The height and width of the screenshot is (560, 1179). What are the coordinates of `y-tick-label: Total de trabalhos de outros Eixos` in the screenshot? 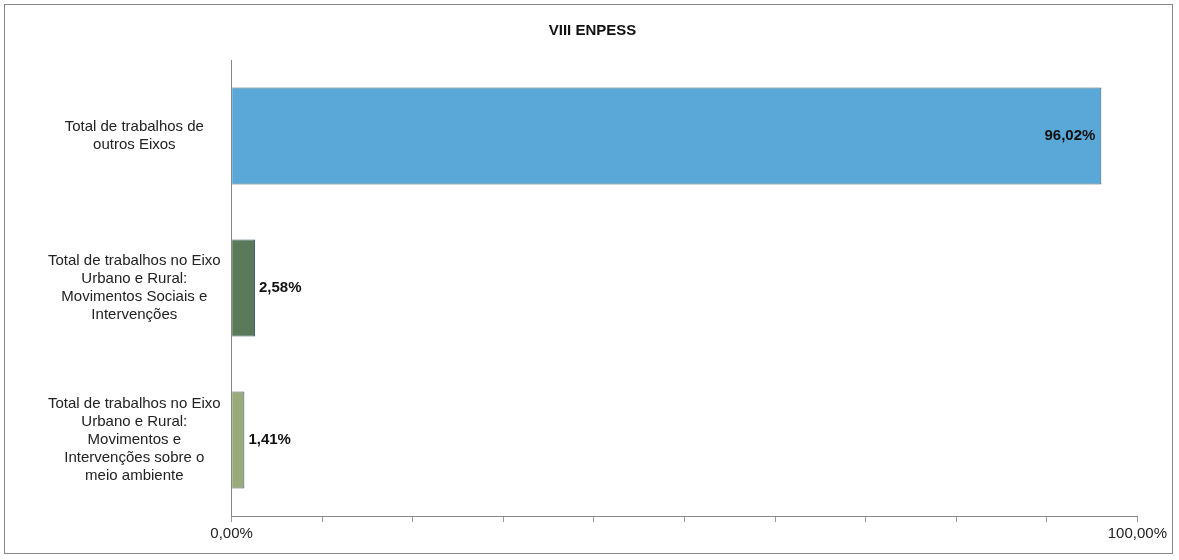 It's located at (134, 135).